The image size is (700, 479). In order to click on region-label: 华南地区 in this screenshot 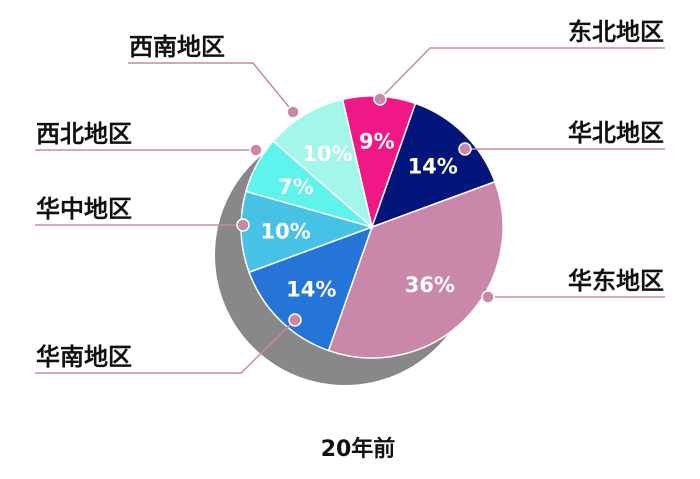, I will do `click(84, 357)`.